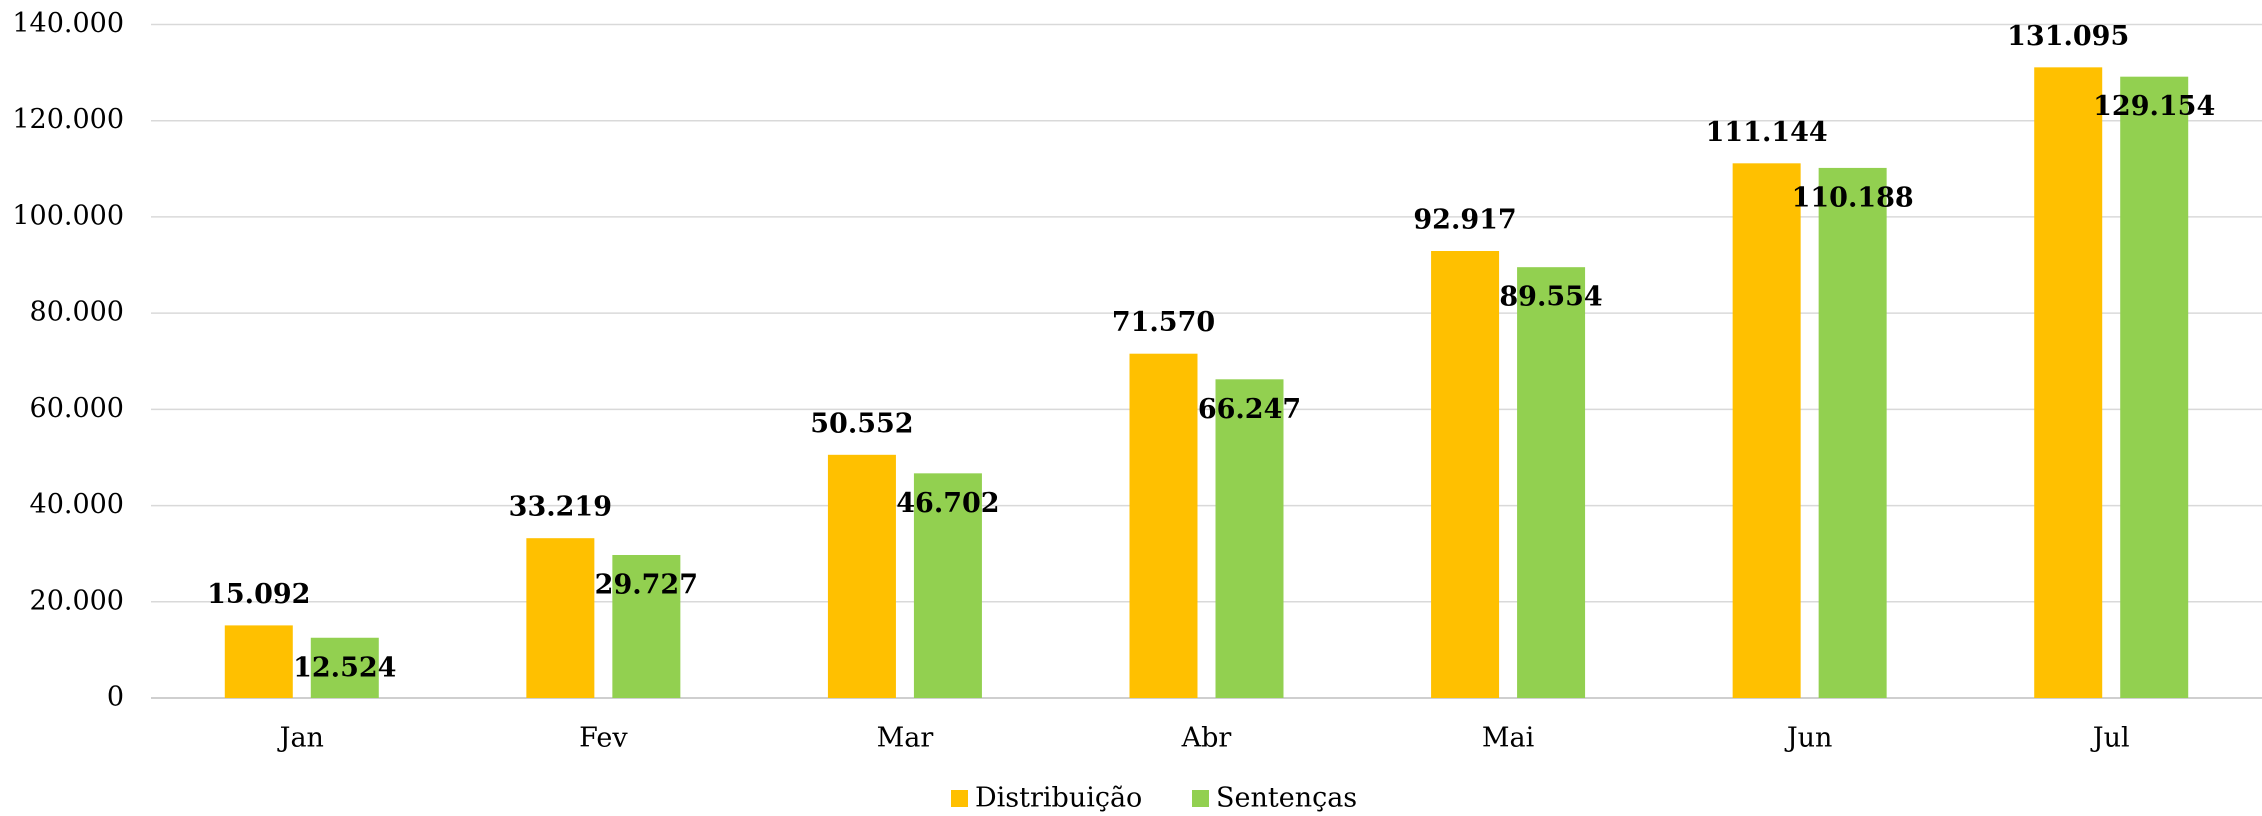 The height and width of the screenshot is (816, 2262). I want to click on y-tick-label: 140.000, so click(68, 23).